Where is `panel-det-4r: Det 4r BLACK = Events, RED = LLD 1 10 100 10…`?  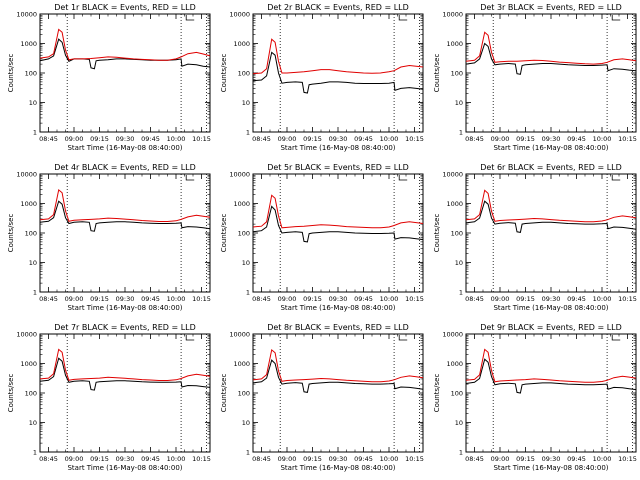
panel-det-4r: Det 4r BLACK = Events, RED = LLD 1 10 100 10… is located at coordinates (109, 237).